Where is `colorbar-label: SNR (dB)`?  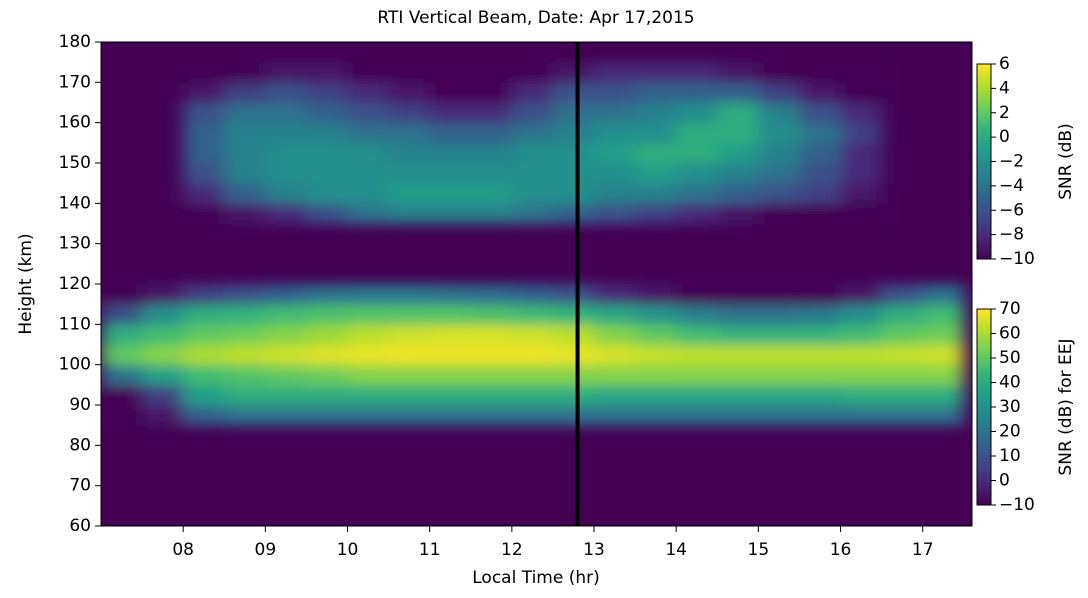
colorbar-label: SNR (dB) is located at coordinates (1066, 161).